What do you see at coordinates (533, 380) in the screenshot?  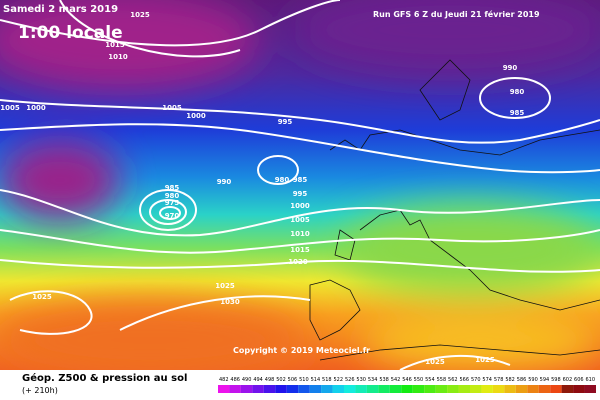 I see `scale-label: 590` at bounding box center [533, 380].